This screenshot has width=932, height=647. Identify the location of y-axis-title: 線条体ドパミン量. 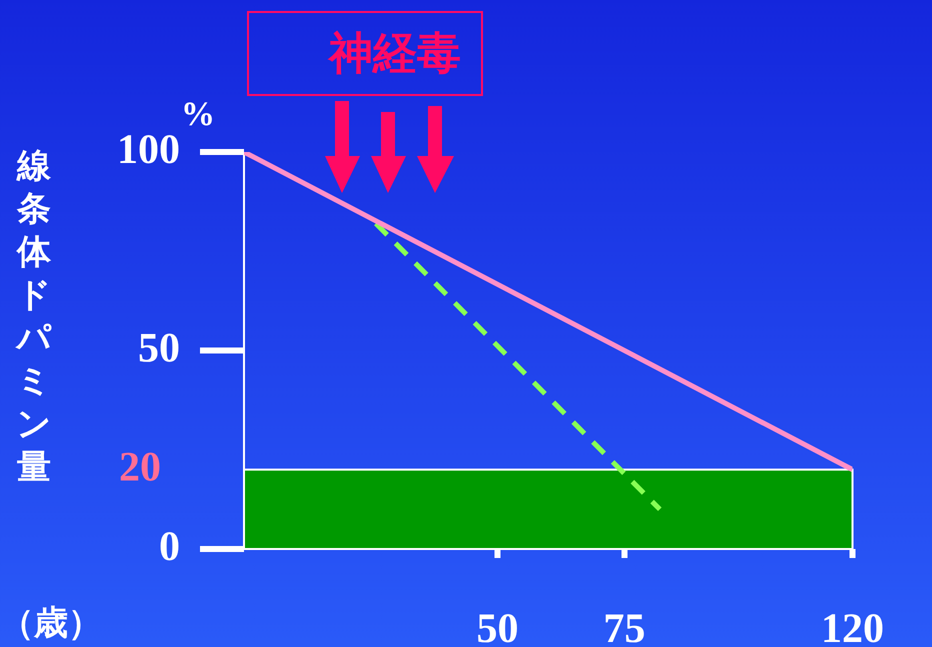
(33, 317).